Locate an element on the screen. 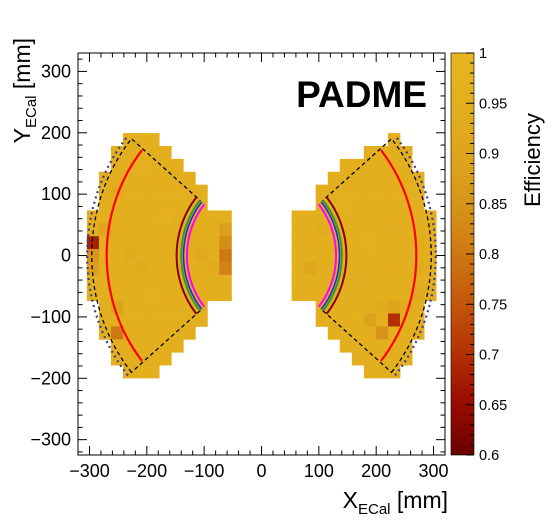  inner-arc-blue-right is located at coordinates (330, 255).